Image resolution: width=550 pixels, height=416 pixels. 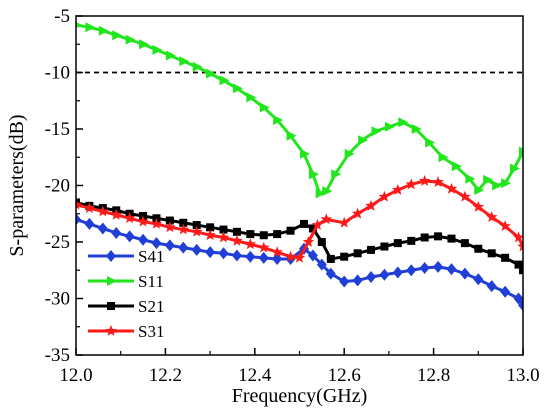 What do you see at coordinates (57, 129) in the screenshot?
I see `y-tick-label: -15` at bounding box center [57, 129].